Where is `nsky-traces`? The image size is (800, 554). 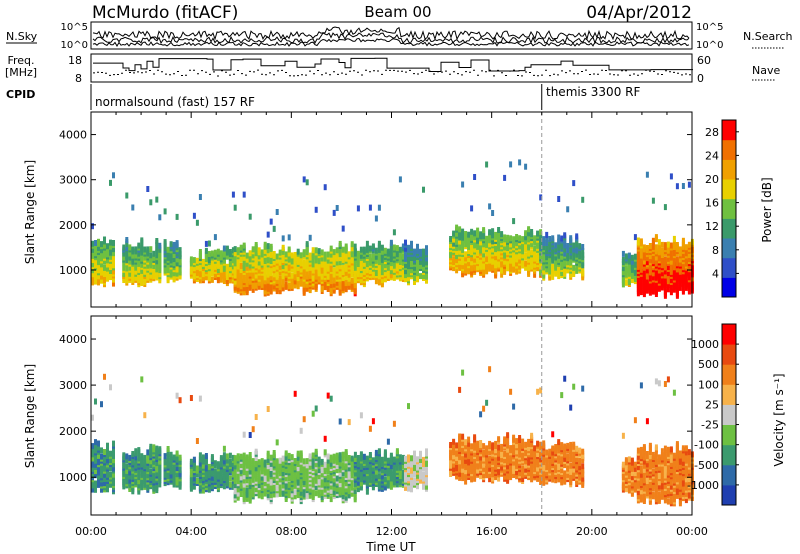
nsky-traces is located at coordinates (391, 37).